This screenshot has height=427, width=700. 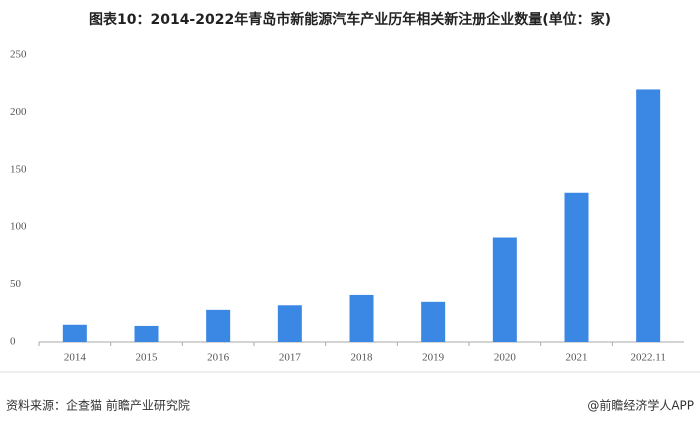 I want to click on credit: @前瞻经济学人APP, so click(x=640, y=405).